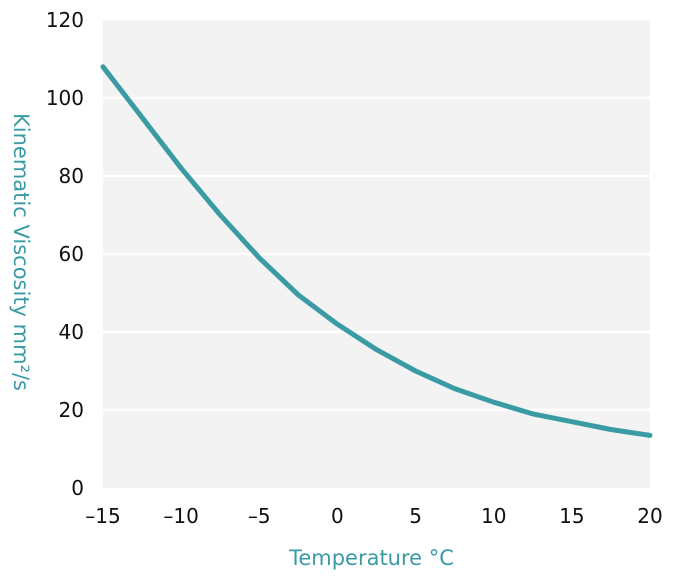 This screenshot has height=585, width=673. I want to click on y-axis-label: Kinematic Viscosity mm²/s, so click(21, 252).